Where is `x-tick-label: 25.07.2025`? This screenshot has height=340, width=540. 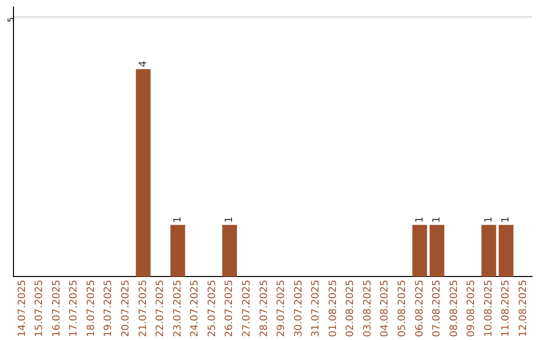
x-tick-label: 25.07.2025 is located at coordinates (212, 309).